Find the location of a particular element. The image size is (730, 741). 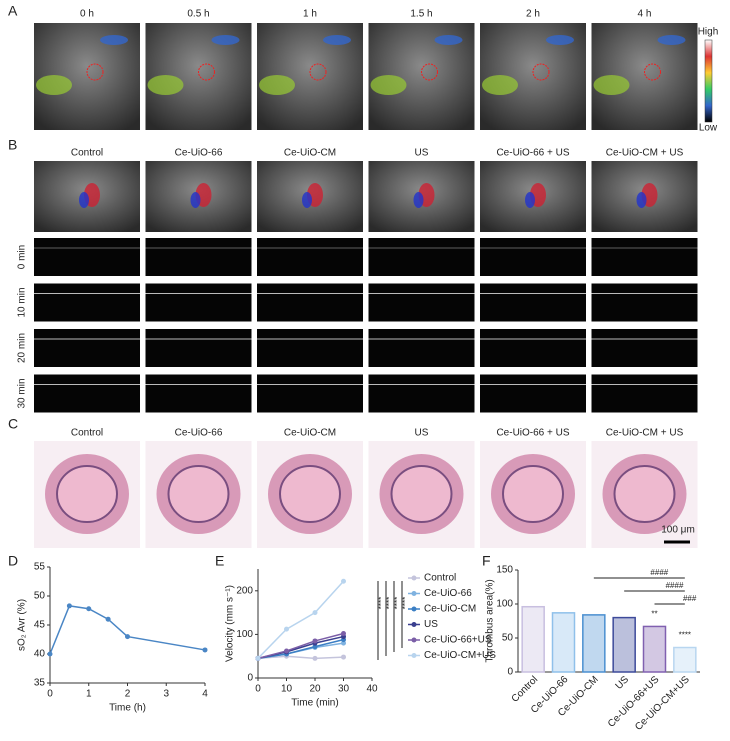

y-tick-label: 45 is located at coordinates (40, 625).